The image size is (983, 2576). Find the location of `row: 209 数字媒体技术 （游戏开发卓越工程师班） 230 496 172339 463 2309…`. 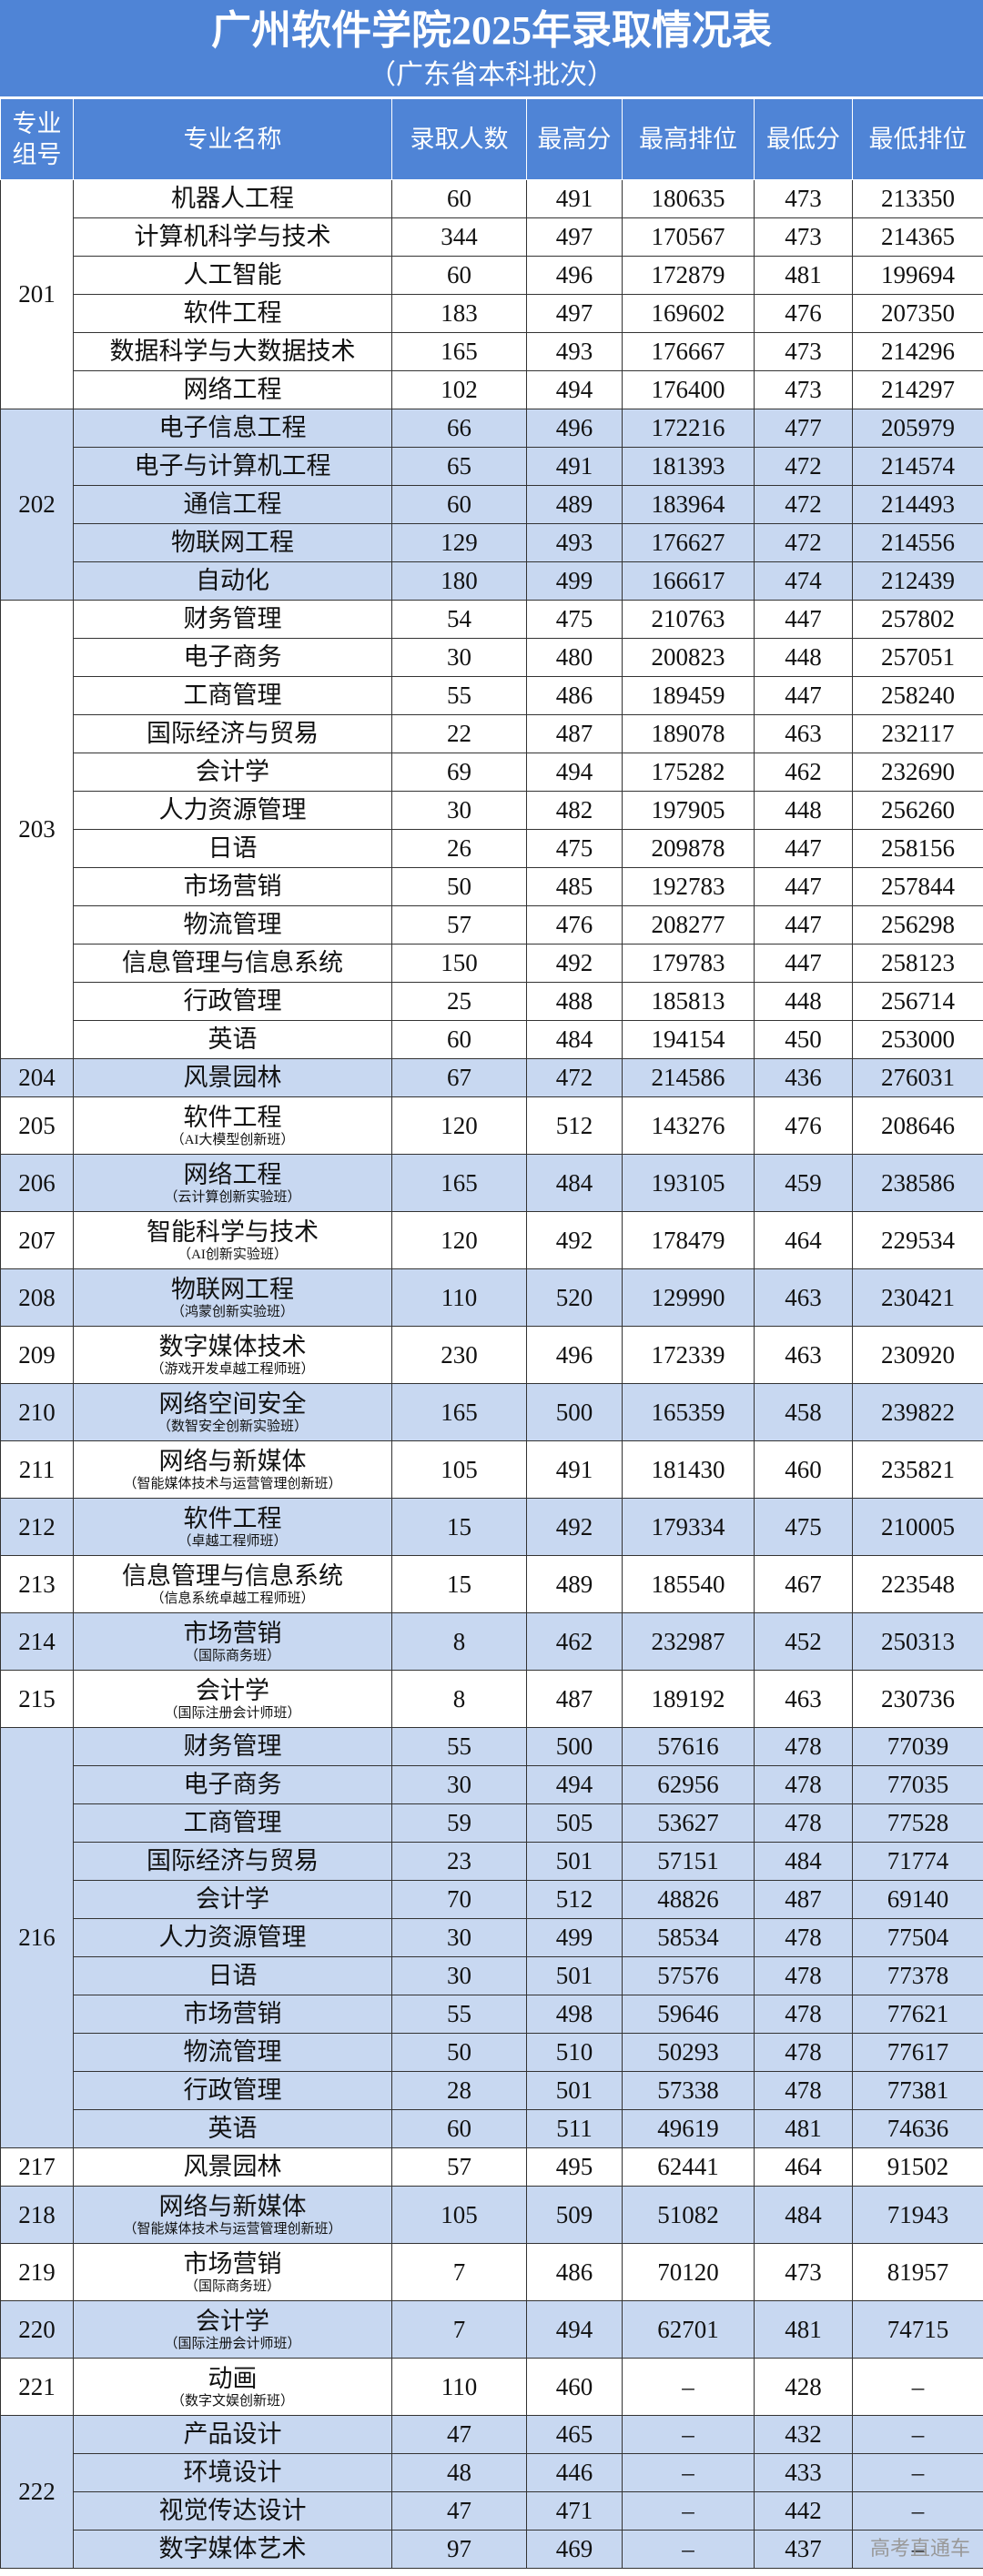

row: 209 数字媒体技术 （游戏开发卓越工程师班） 230 496 172339 463 2309… is located at coordinates (491, 1355).